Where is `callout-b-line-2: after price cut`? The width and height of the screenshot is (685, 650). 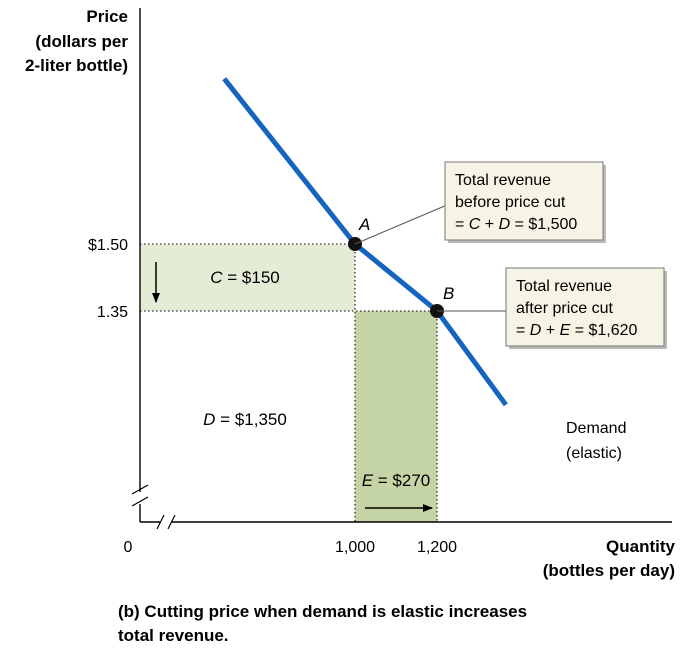
callout-b-line-2: after price cut is located at coordinates (564, 308).